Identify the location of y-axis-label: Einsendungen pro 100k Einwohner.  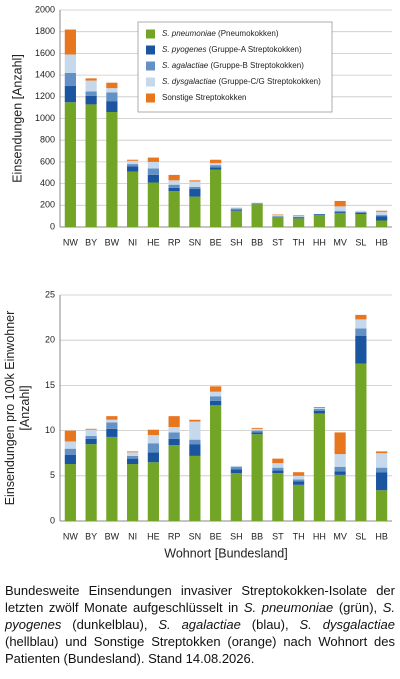
(10, 408).